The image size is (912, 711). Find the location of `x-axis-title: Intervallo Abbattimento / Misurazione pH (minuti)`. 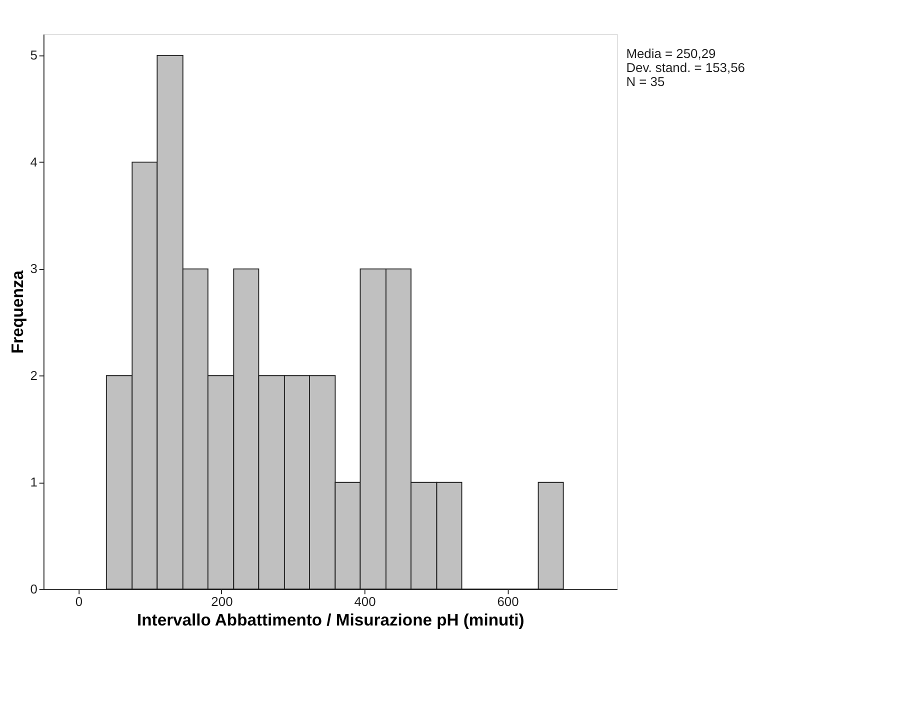

x-axis-title: Intervallo Abbattimento / Misurazione pH (minuti) is located at coordinates (330, 620).